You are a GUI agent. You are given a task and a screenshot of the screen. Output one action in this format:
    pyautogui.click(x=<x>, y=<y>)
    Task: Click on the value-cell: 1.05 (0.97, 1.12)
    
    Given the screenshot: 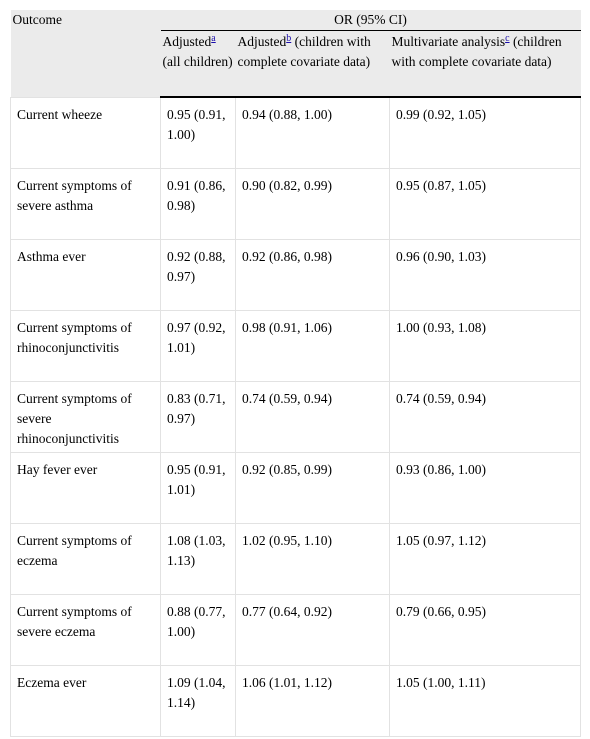 What is the action you would take?
    pyautogui.click(x=485, y=559)
    